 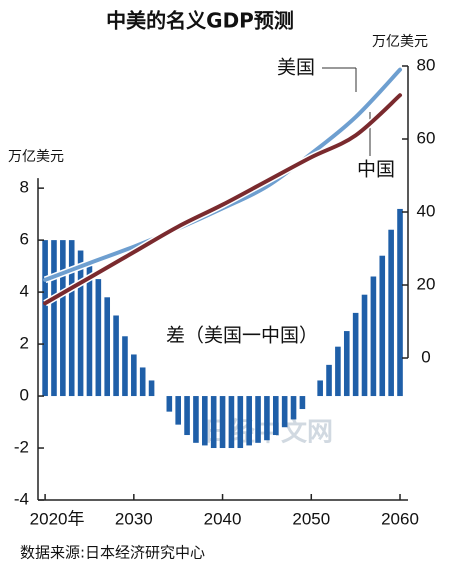 What do you see at coordinates (134, 518) in the screenshot?
I see `x-tick-label: 2030` at bounding box center [134, 518].